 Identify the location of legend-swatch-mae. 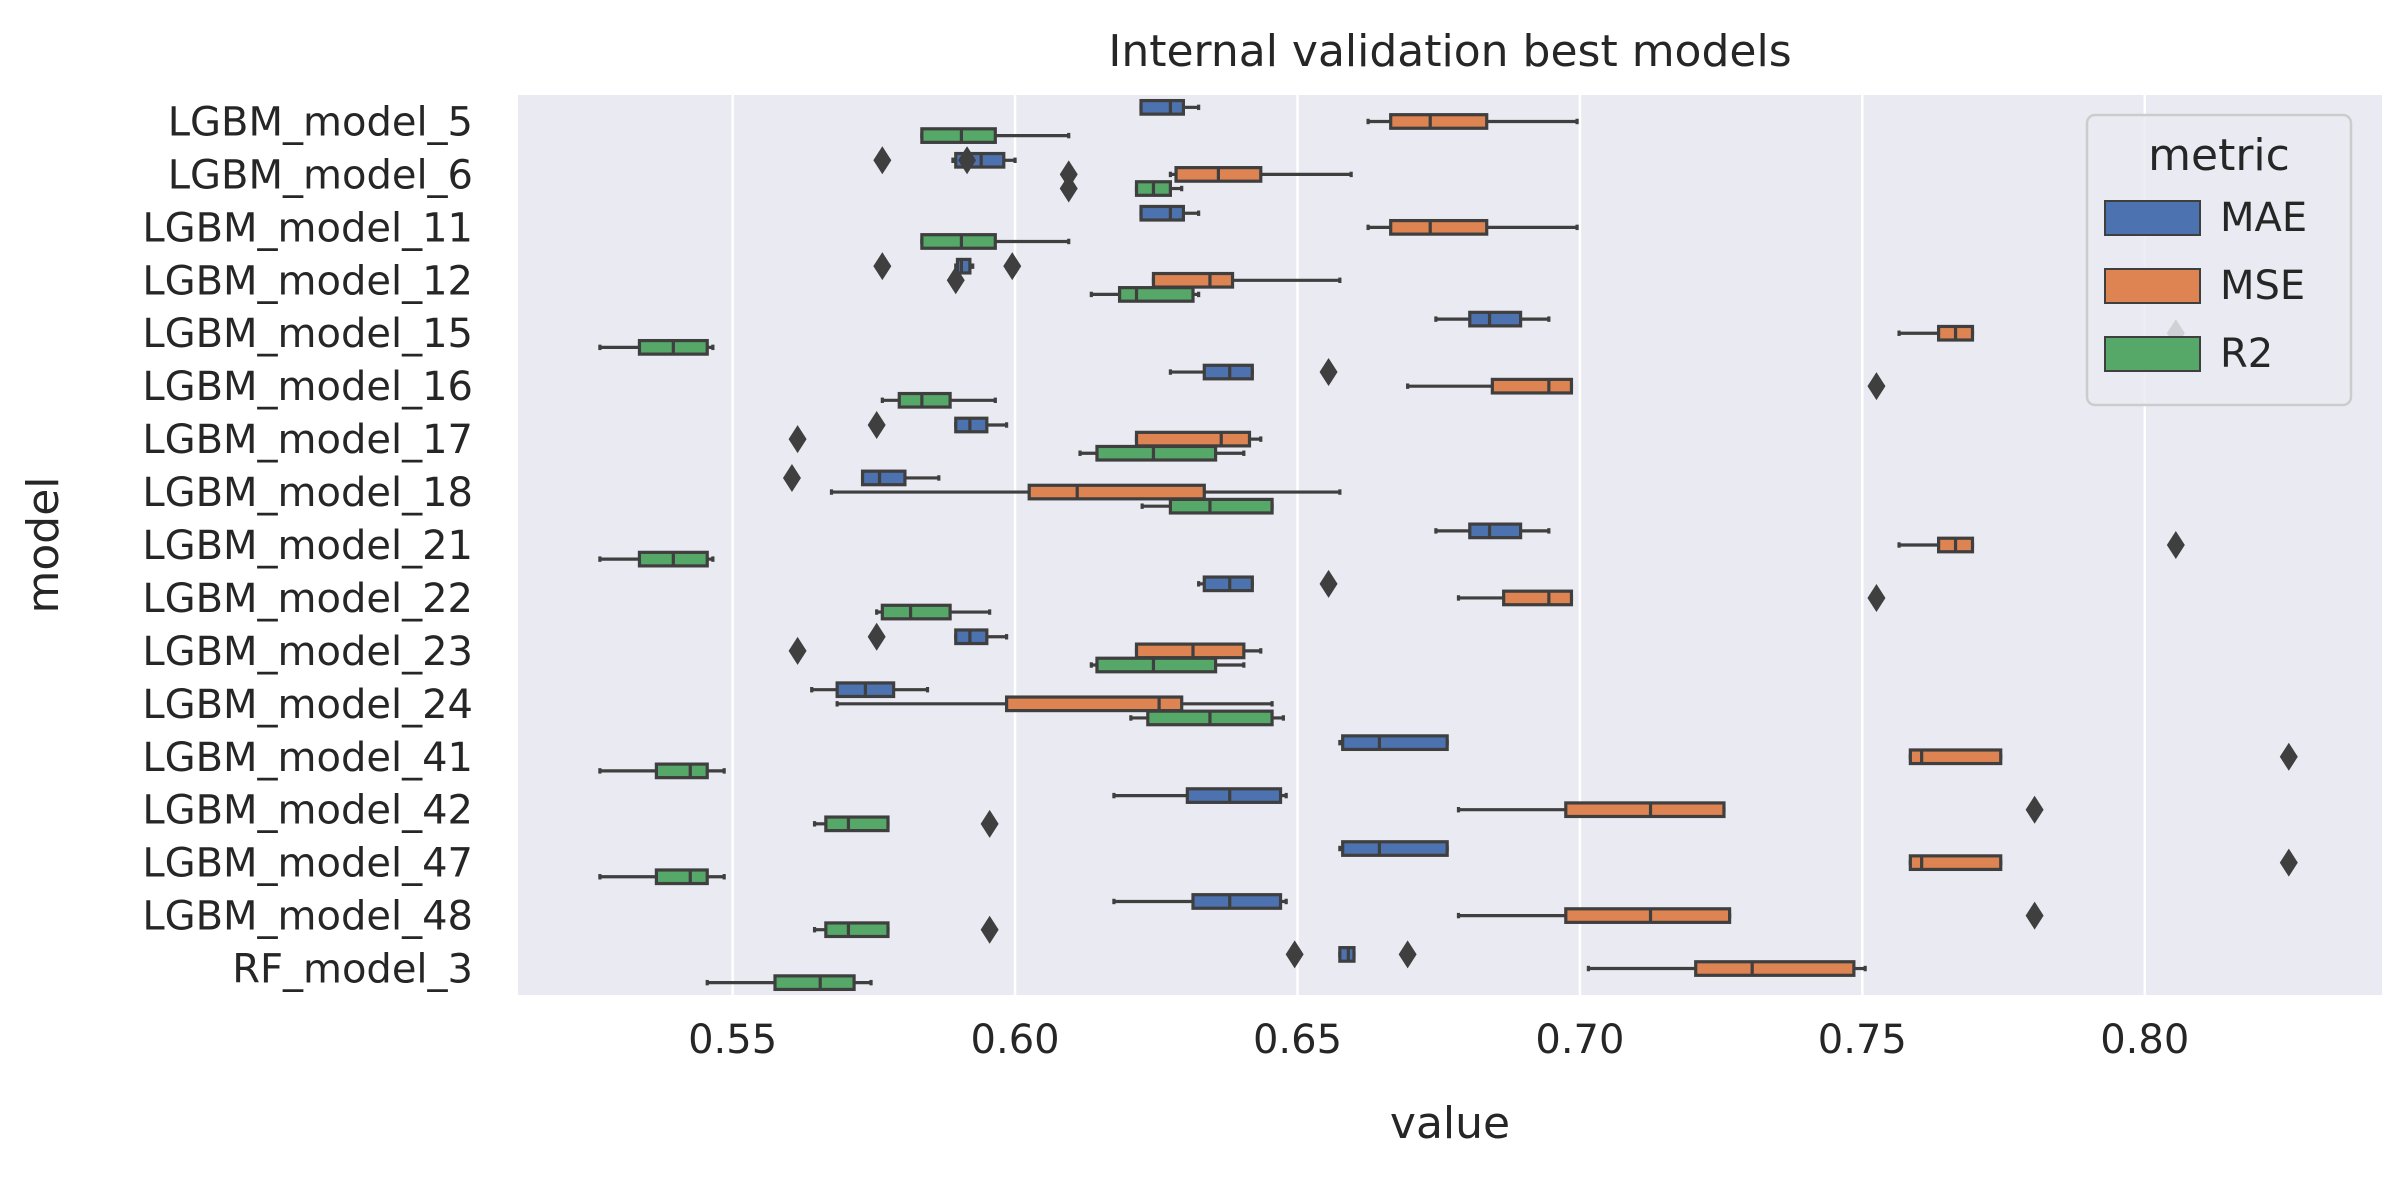
(2152, 218).